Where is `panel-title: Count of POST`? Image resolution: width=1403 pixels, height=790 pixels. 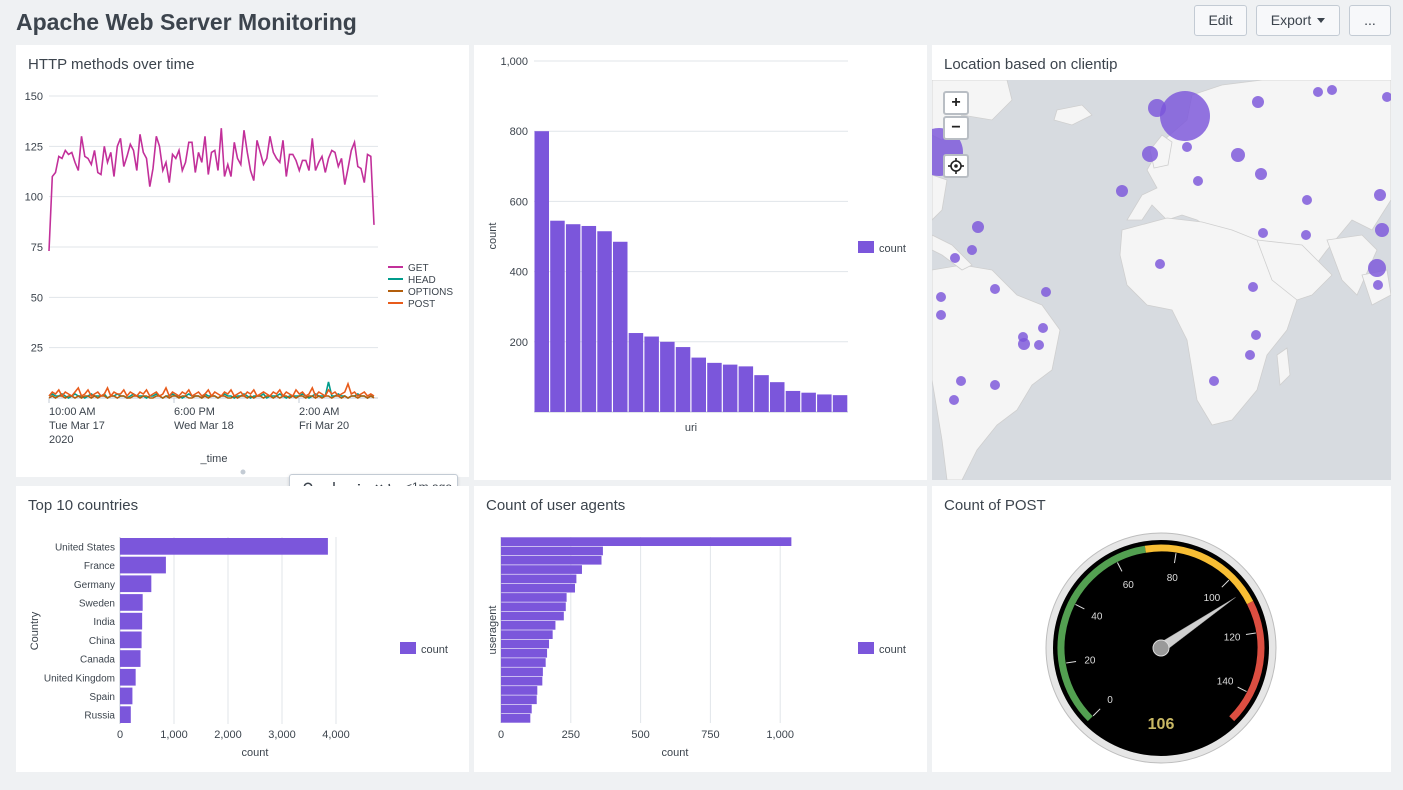 panel-title: Count of POST is located at coordinates (995, 505).